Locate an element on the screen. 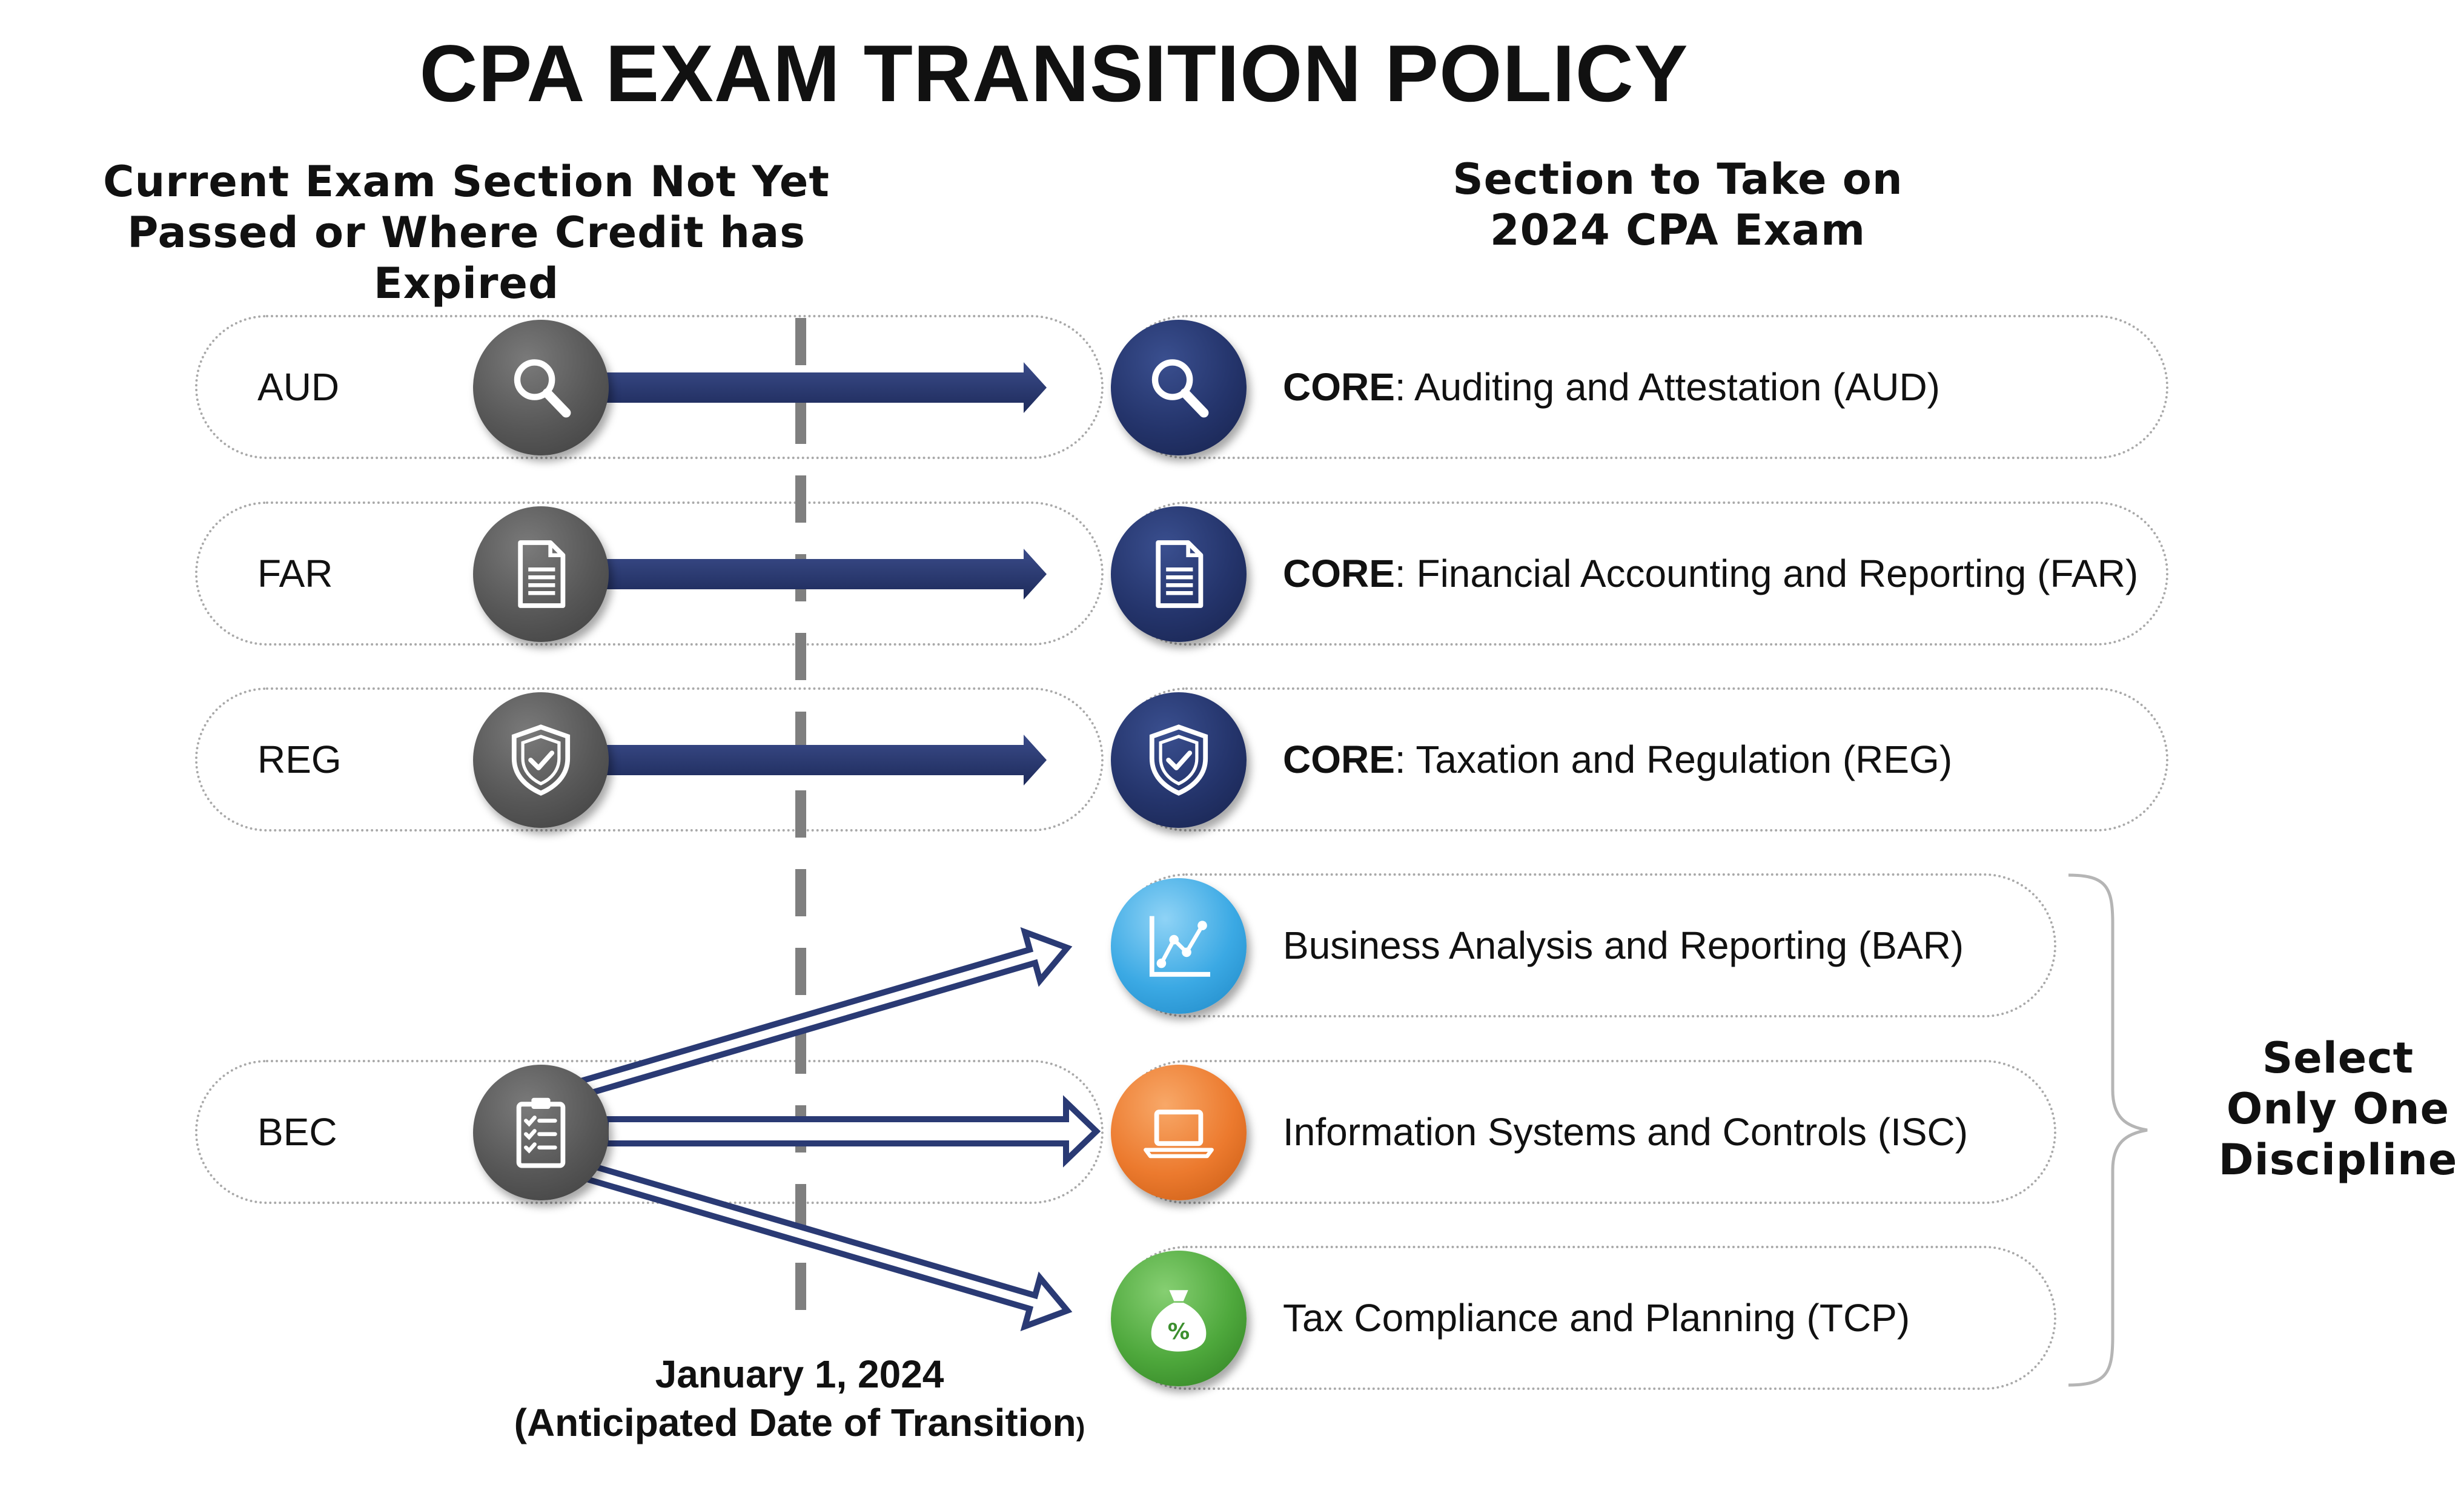 Image resolution: width=2464 pixels, height=1485 pixels. new-bar-icon-badge is located at coordinates (1179, 946).